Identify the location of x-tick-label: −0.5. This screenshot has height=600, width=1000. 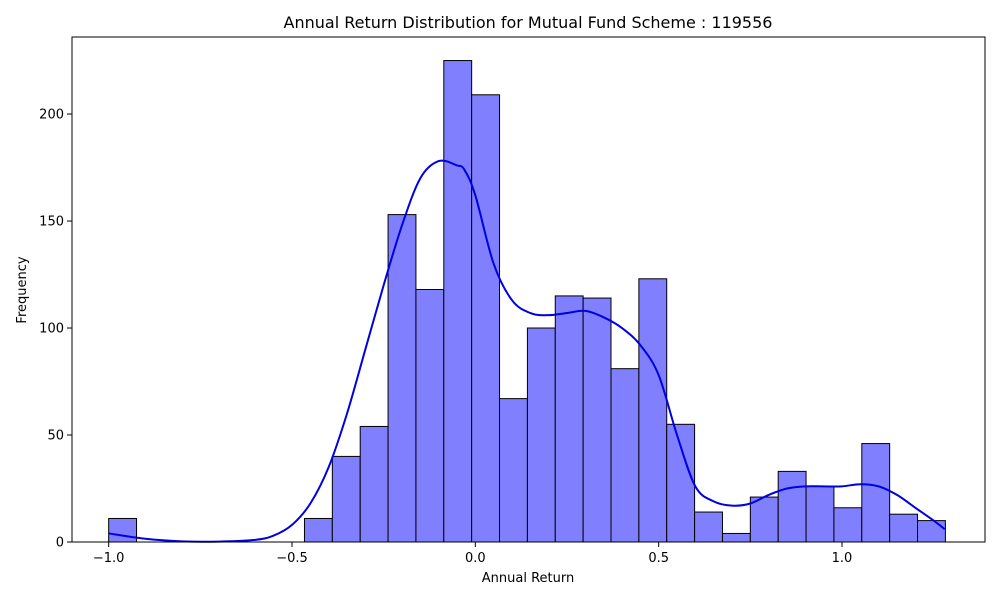
(292, 558).